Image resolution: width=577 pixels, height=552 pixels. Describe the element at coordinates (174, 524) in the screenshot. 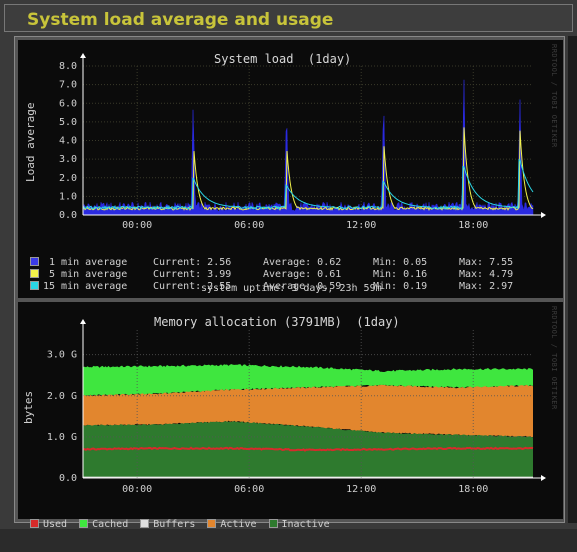

I see `mem-legend-label: Buffers` at that location.